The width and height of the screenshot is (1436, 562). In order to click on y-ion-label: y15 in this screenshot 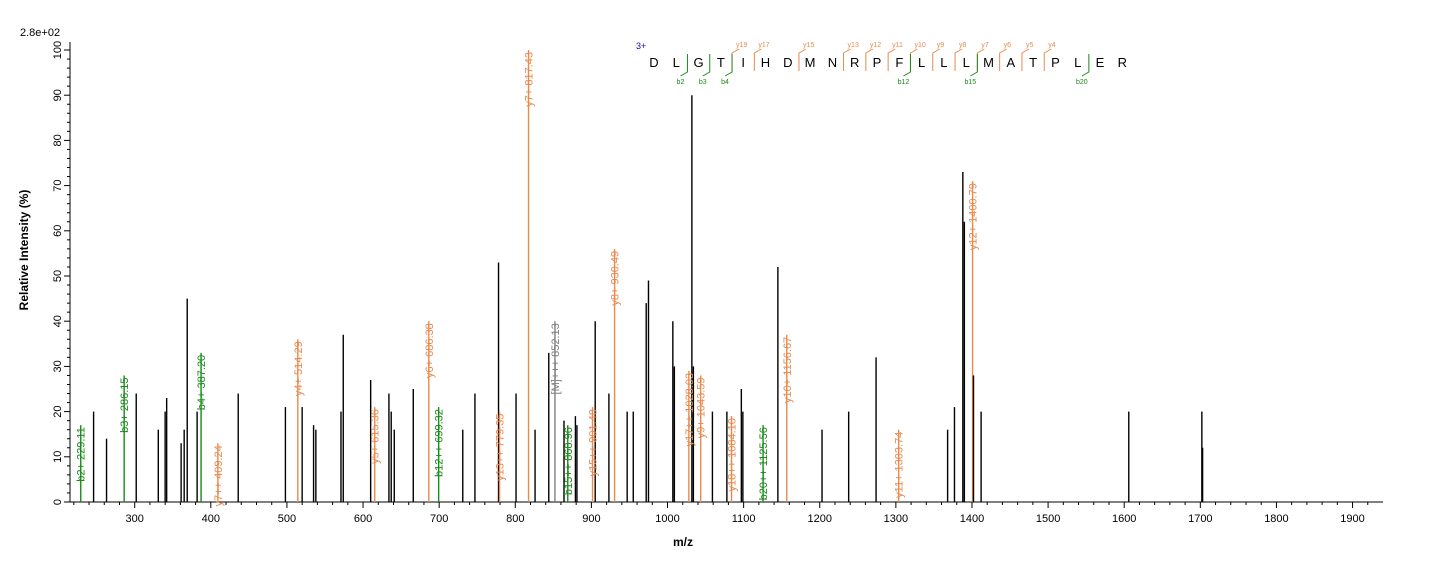, I will do `click(808, 45)`.